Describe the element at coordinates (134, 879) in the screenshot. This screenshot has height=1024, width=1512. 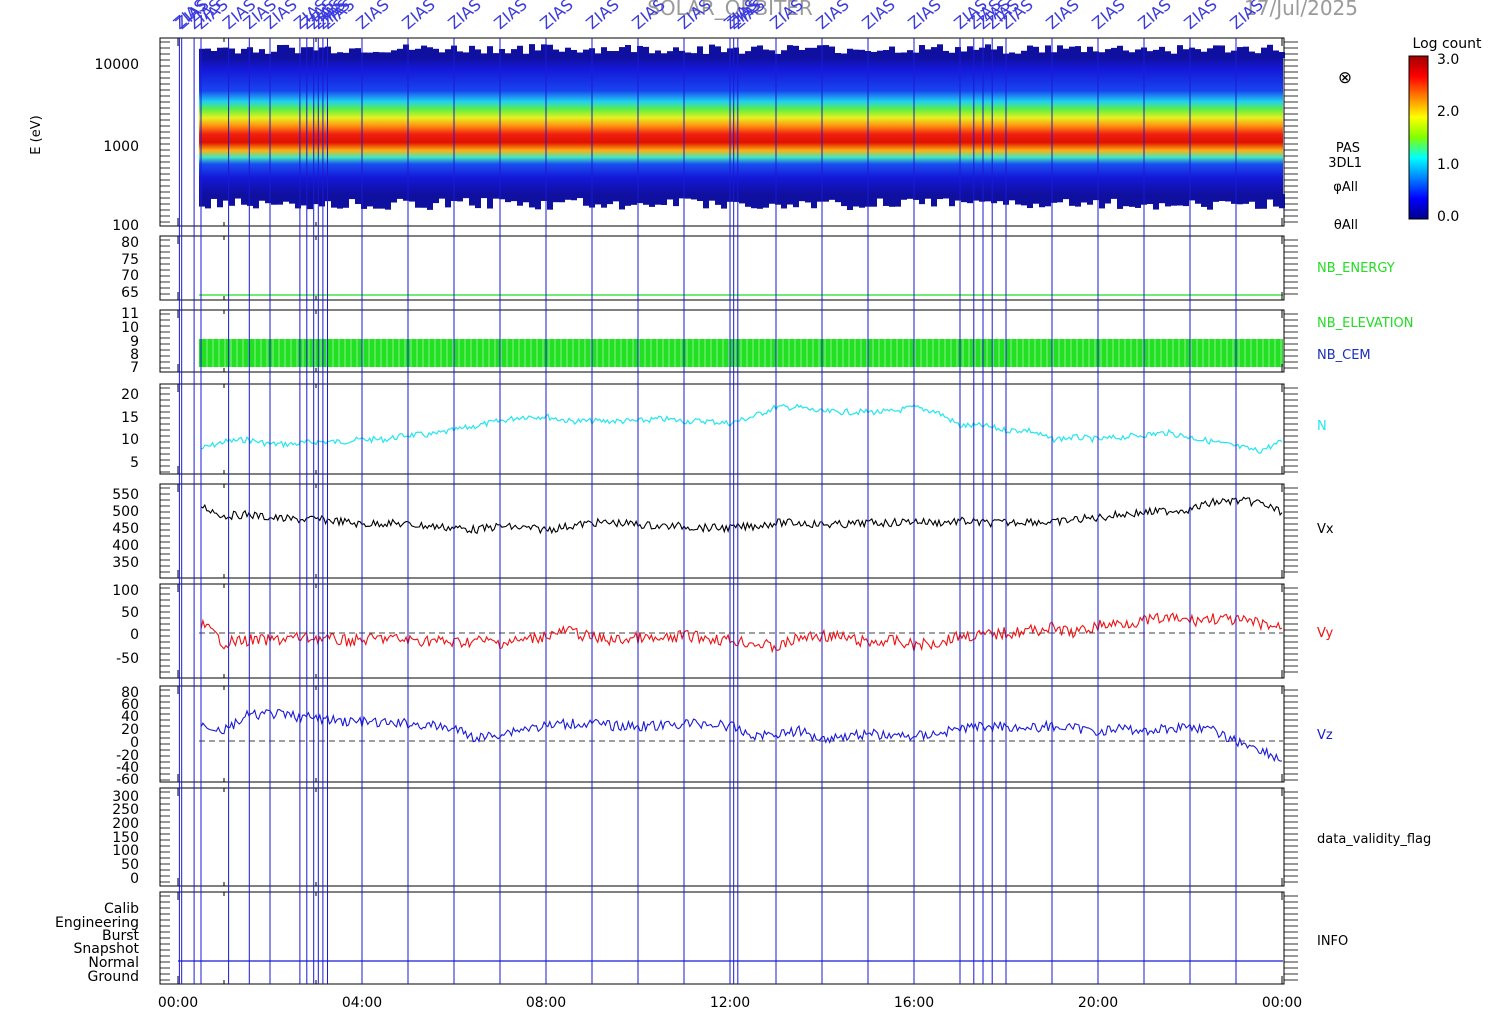
I see `validity-ytick-0: 0` at that location.